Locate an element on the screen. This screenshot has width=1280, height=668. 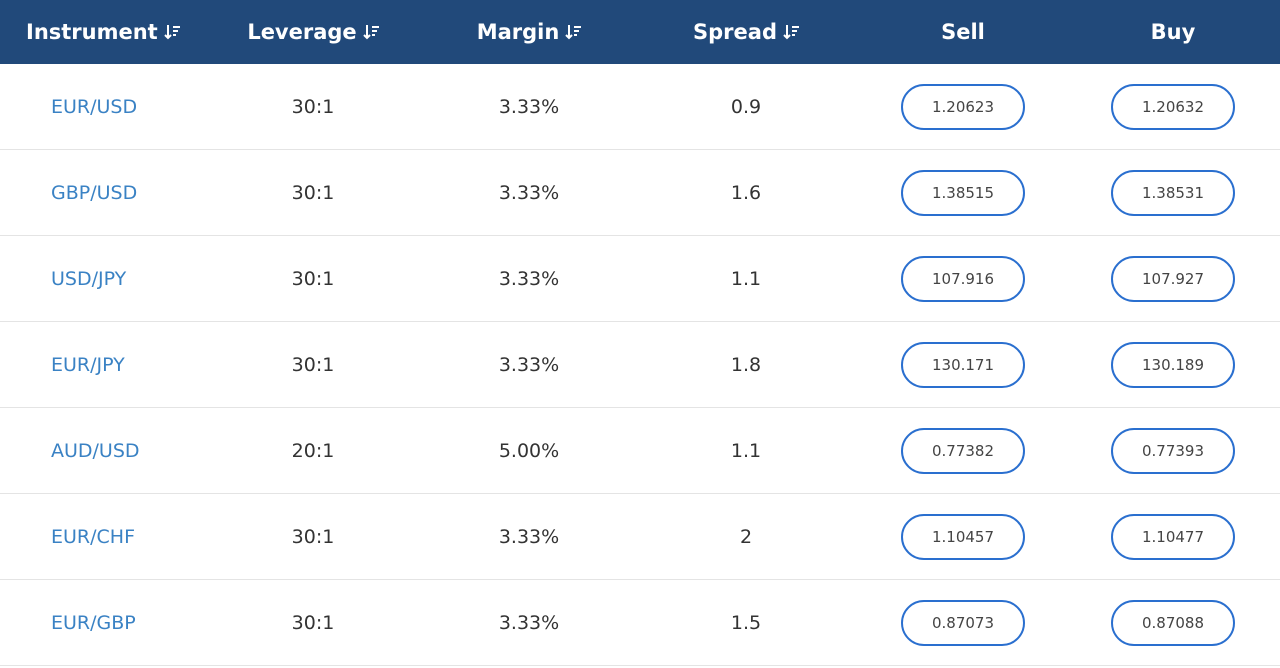
sell-button: 130.171 is located at coordinates (963, 364).